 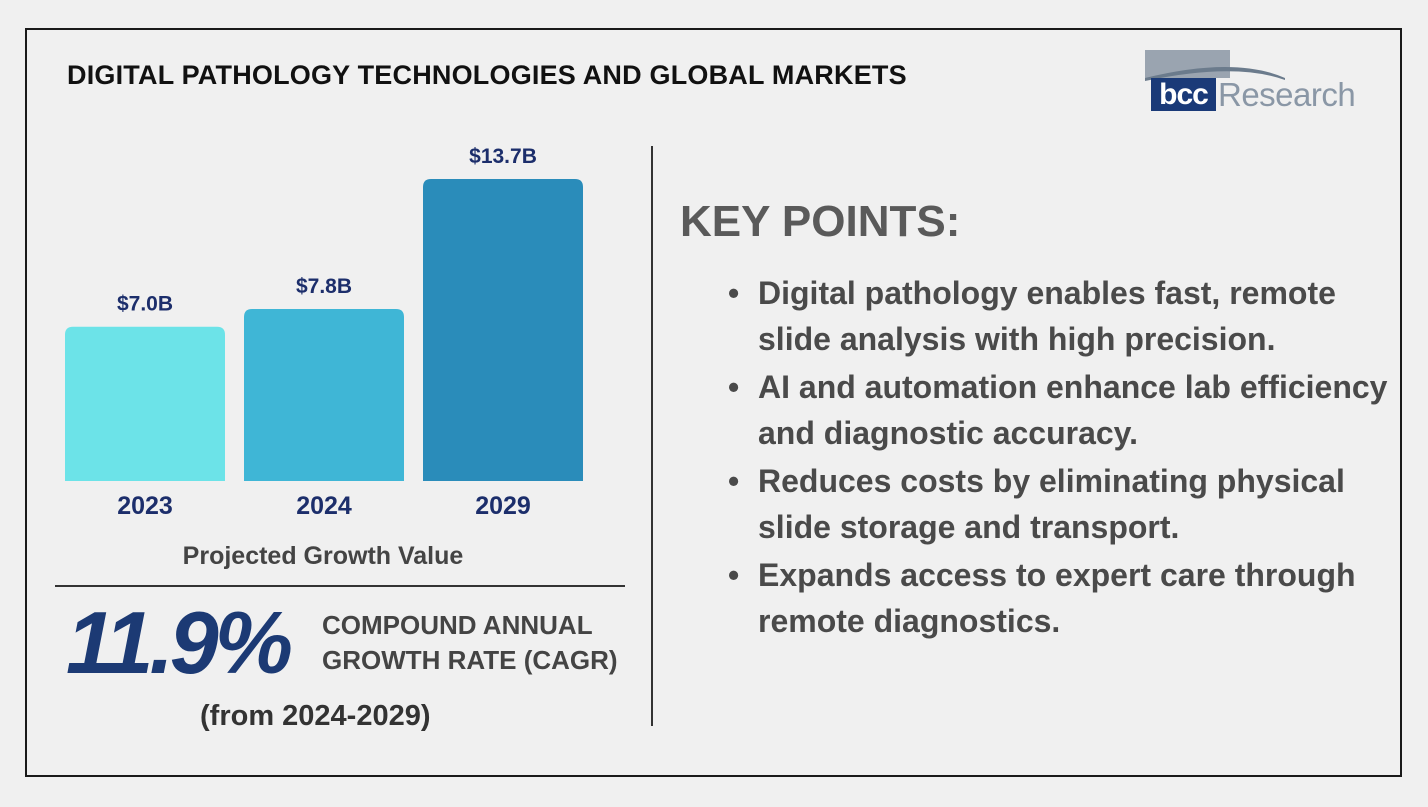 I want to click on data-label-2024: $7.8B, so click(x=324, y=286).